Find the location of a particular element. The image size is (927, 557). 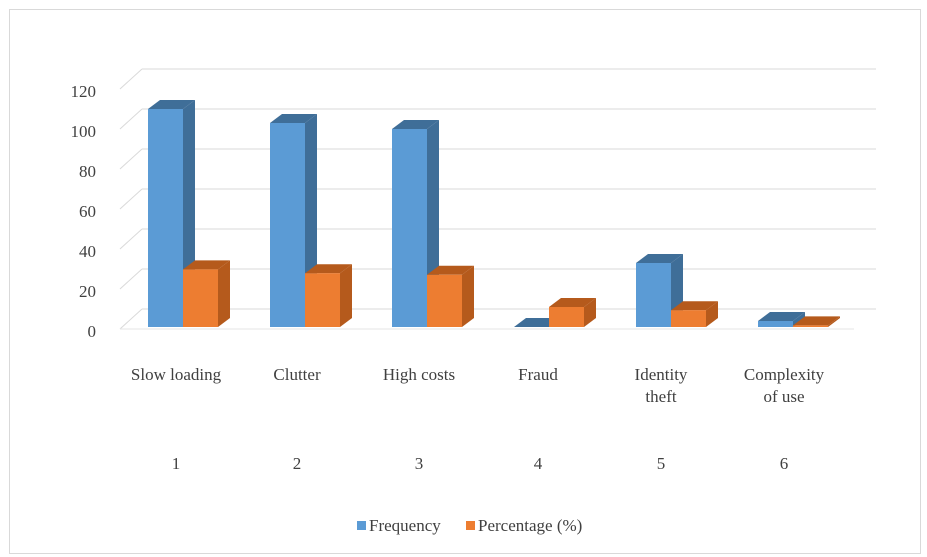

y-tick-label: 60 is located at coordinates (87, 211).